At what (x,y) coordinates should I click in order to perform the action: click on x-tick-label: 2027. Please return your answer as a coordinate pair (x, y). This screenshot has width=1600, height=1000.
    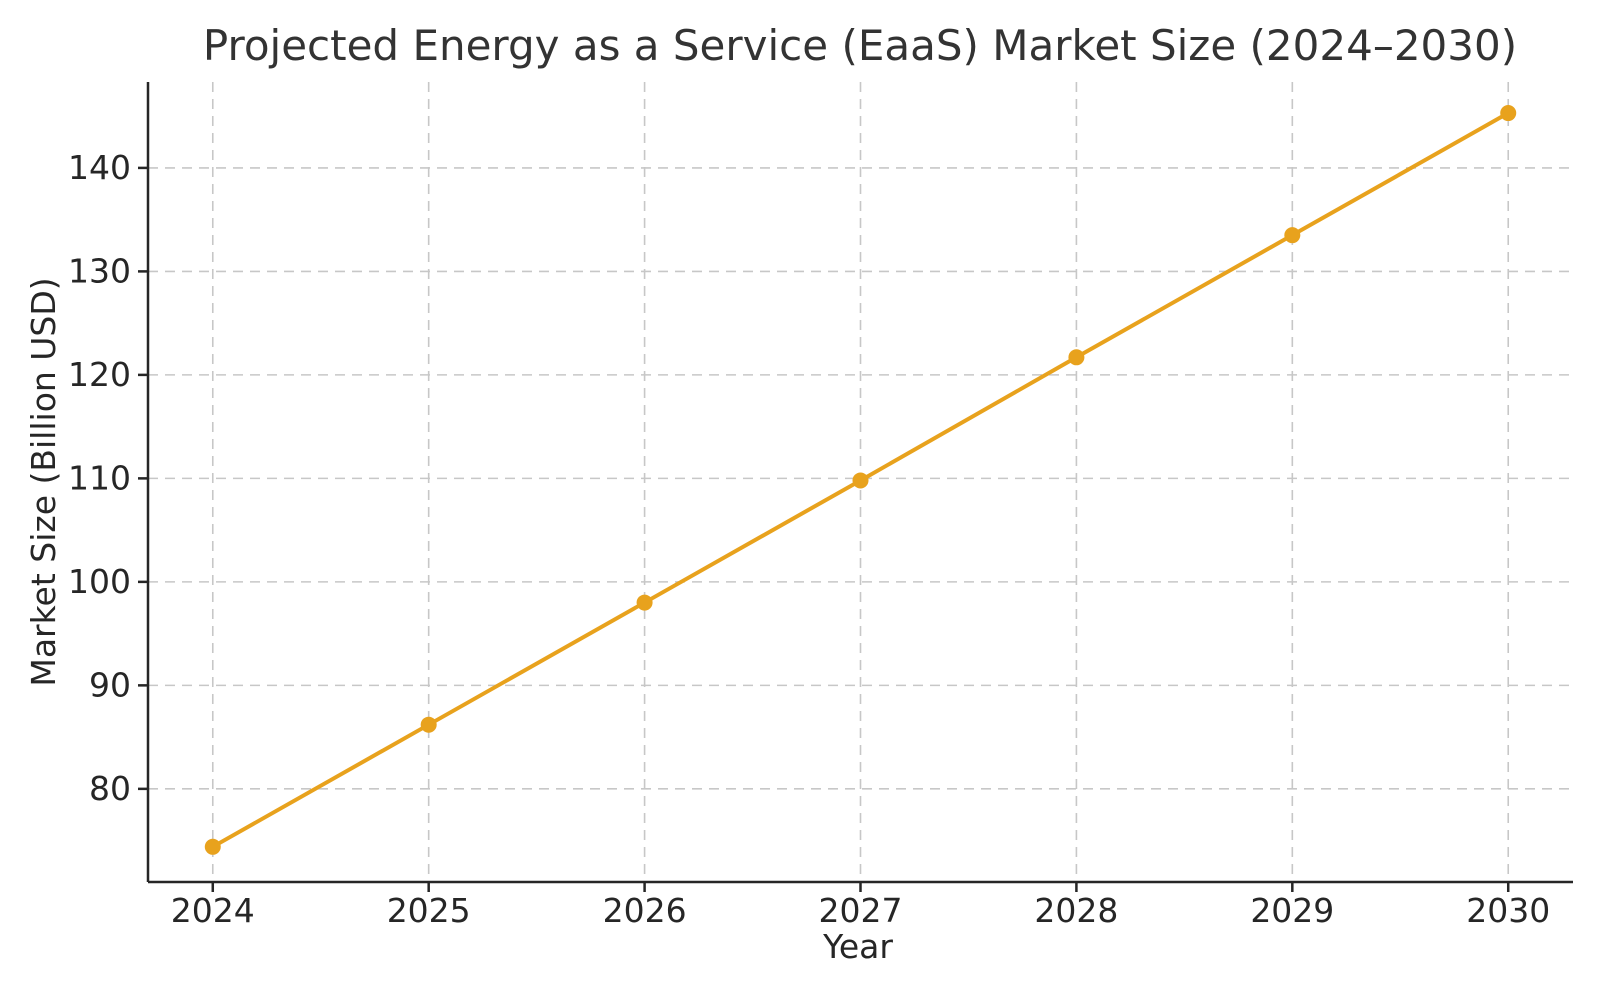
    Looking at the image, I should click on (861, 910).